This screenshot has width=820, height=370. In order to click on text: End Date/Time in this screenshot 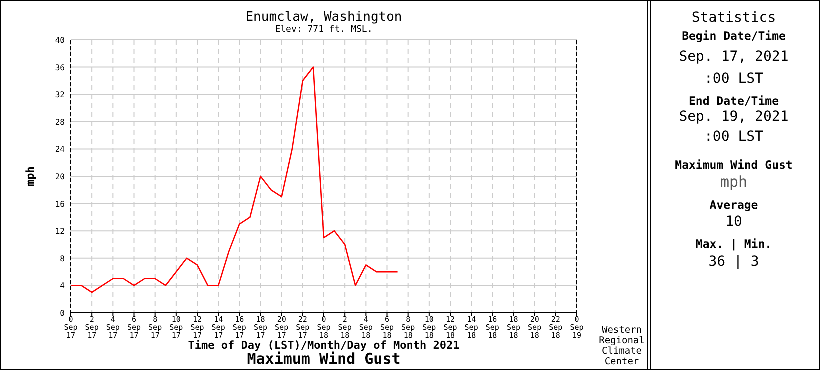, I will do `click(734, 101)`.